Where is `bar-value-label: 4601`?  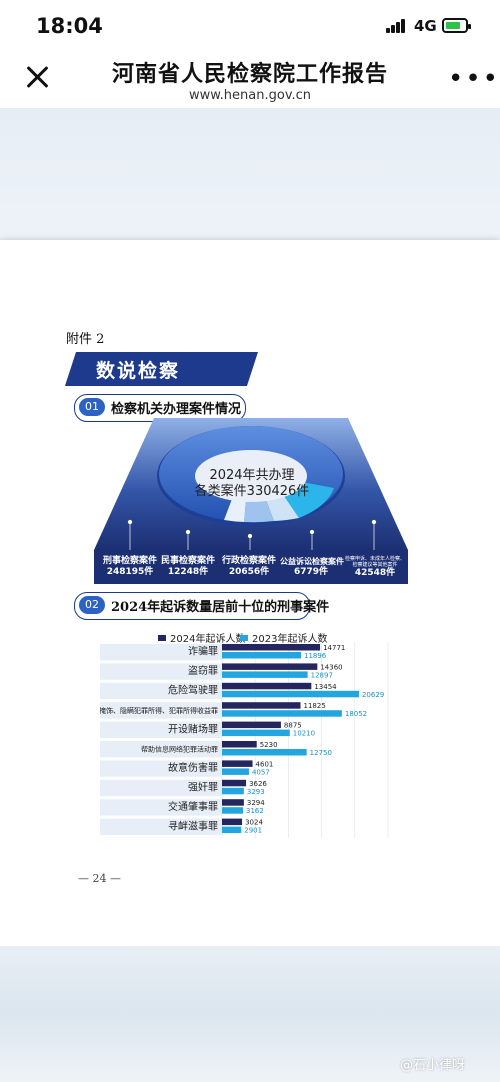
bar-value-label: 4601 is located at coordinates (265, 764).